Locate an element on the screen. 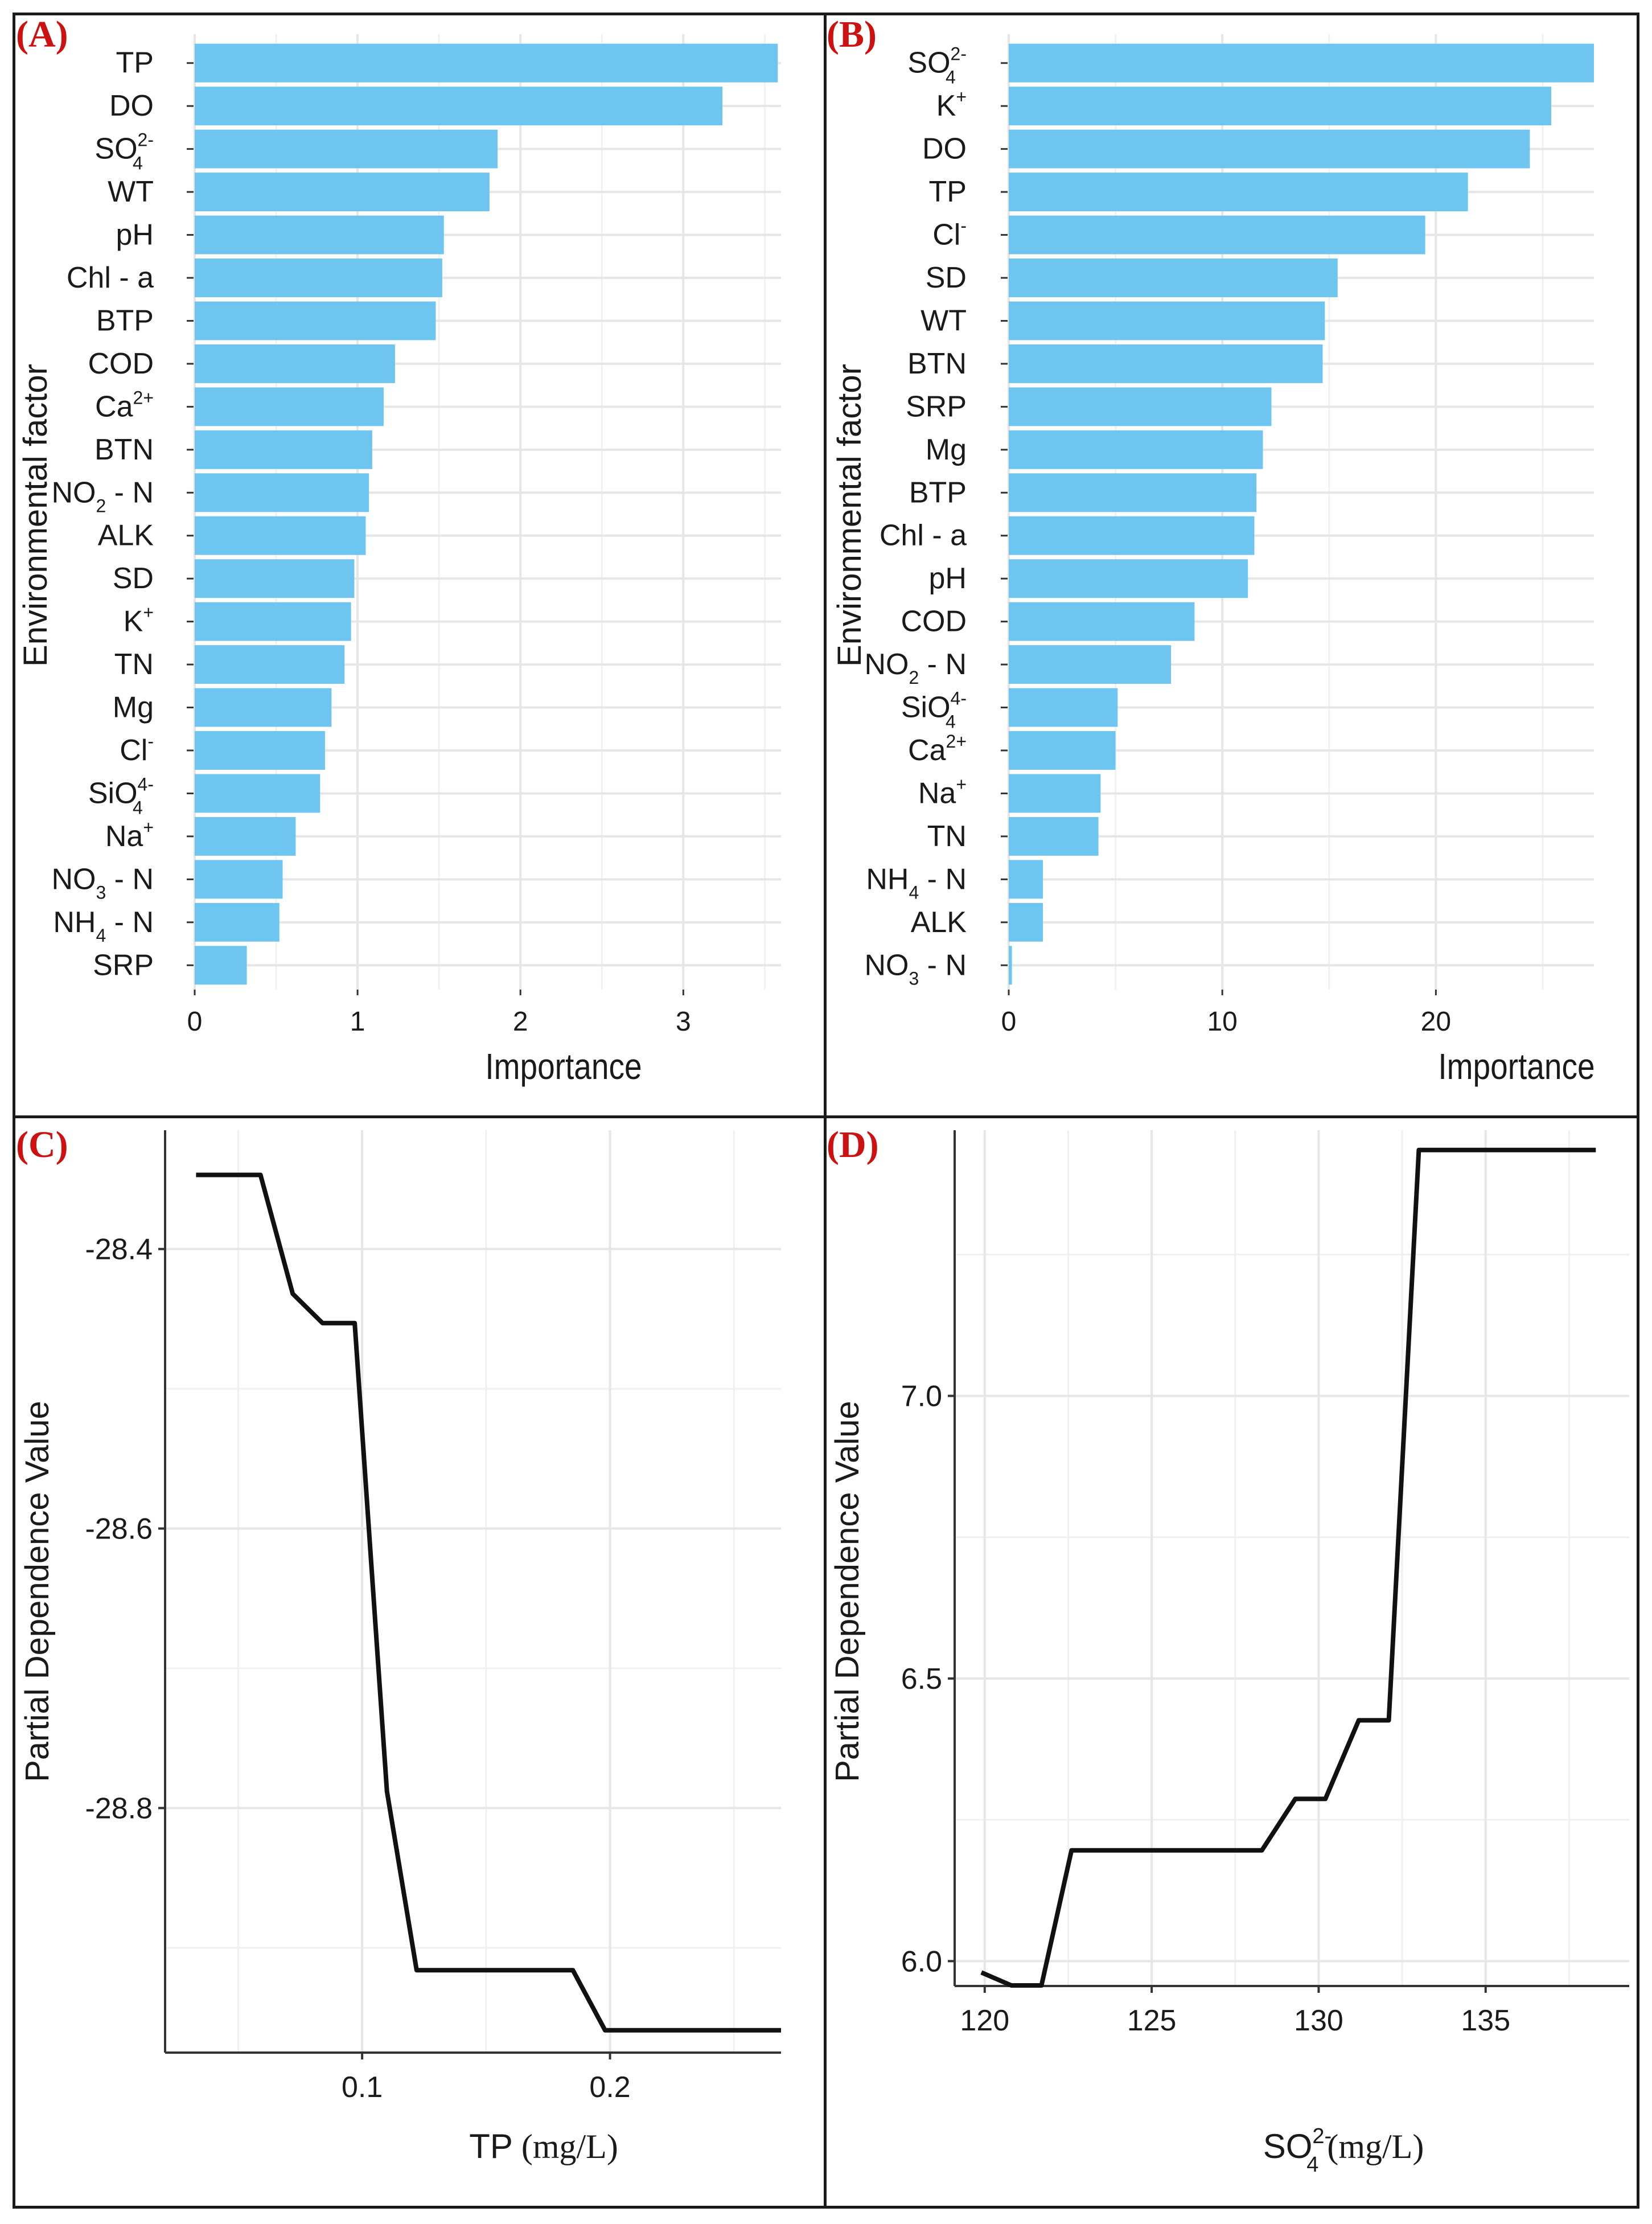  x-tick-label: 0.2 is located at coordinates (609, 2087).